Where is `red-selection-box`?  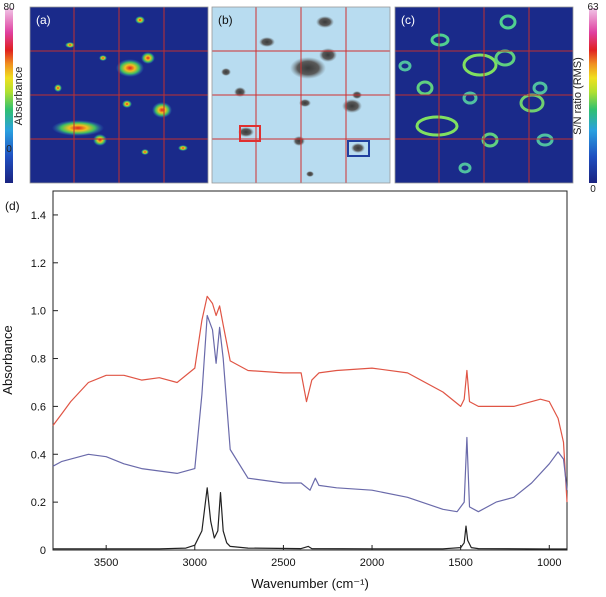
red-selection-box is located at coordinates (250, 133).